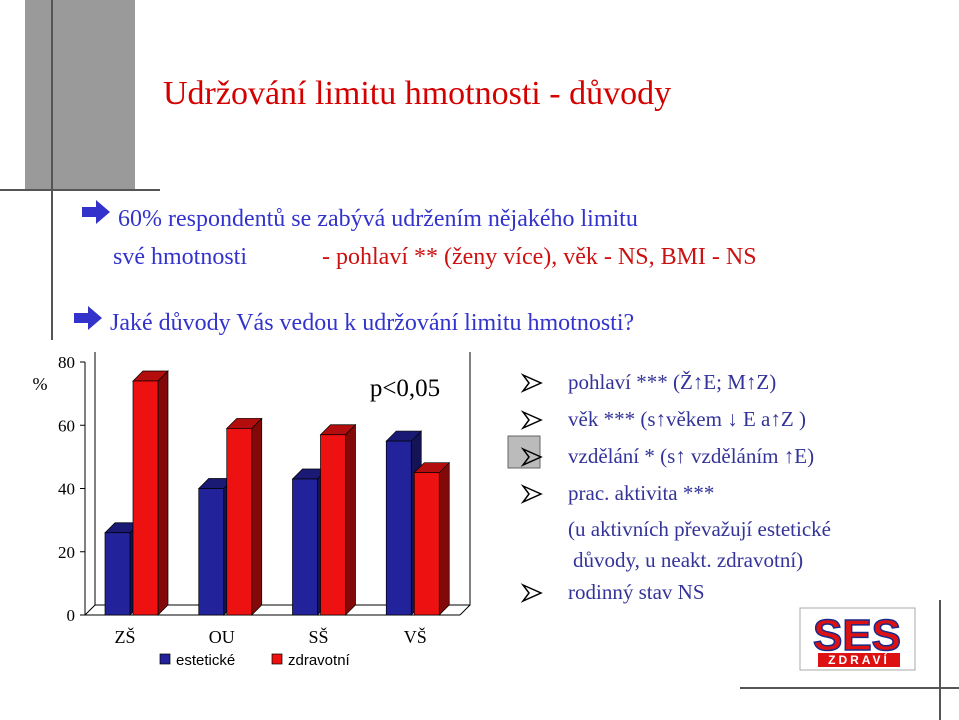 The image size is (959, 720). What do you see at coordinates (318, 636) in the screenshot?
I see `x-tick-label: SŠ` at bounding box center [318, 636].